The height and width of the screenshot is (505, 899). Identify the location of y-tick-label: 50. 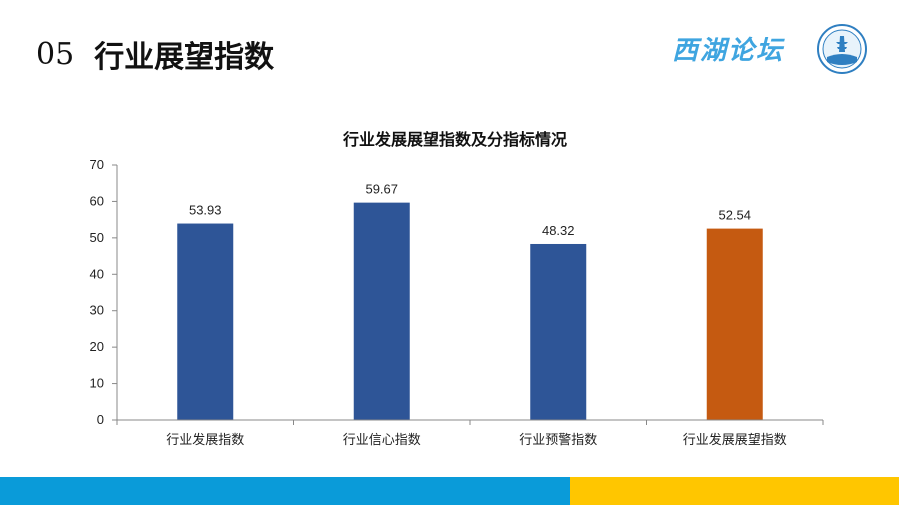
(97, 237).